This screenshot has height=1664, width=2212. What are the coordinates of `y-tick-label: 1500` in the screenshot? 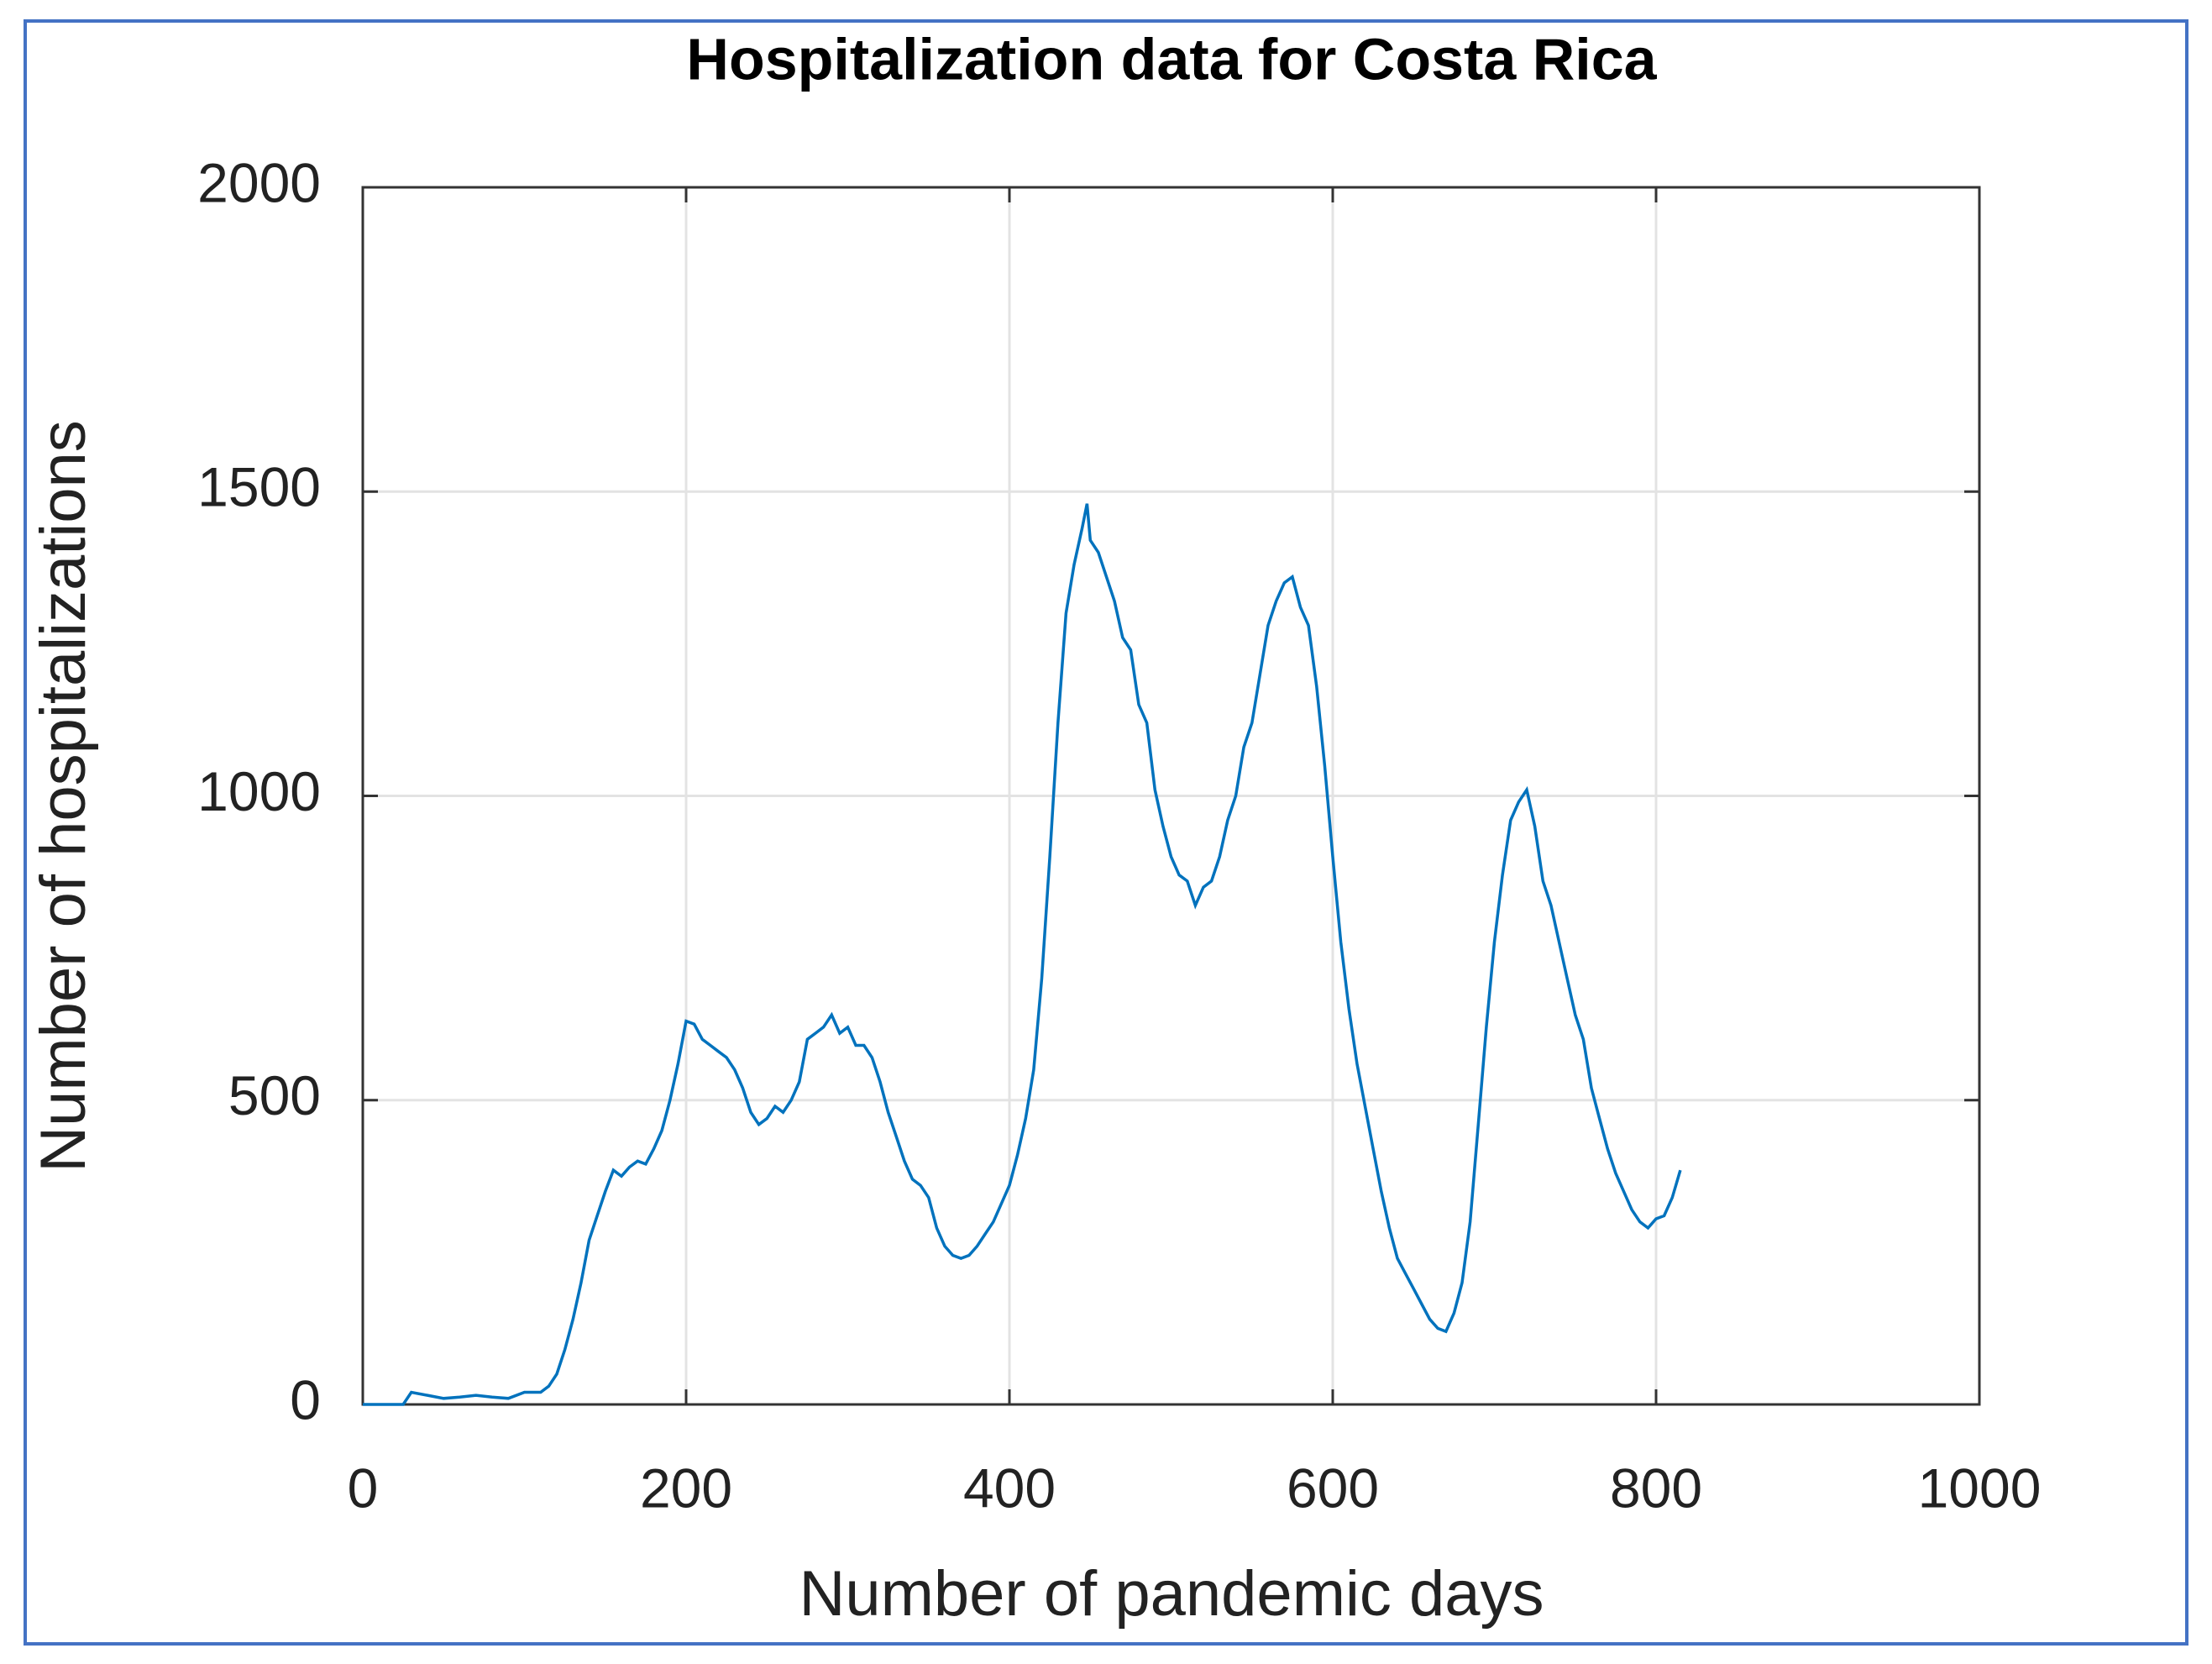 It's located at (259, 487).